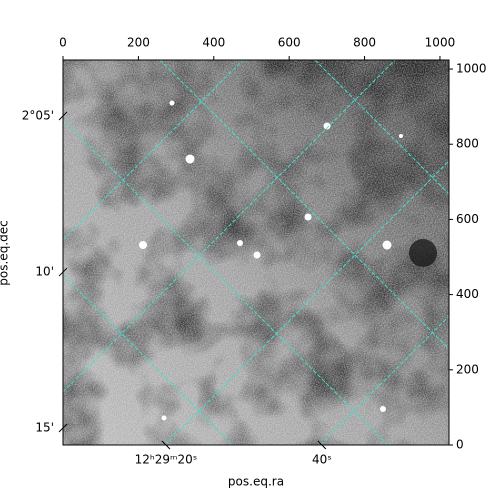  What do you see at coordinates (471, 69) in the screenshot?
I see `right-tick-label: 1000` at bounding box center [471, 69].